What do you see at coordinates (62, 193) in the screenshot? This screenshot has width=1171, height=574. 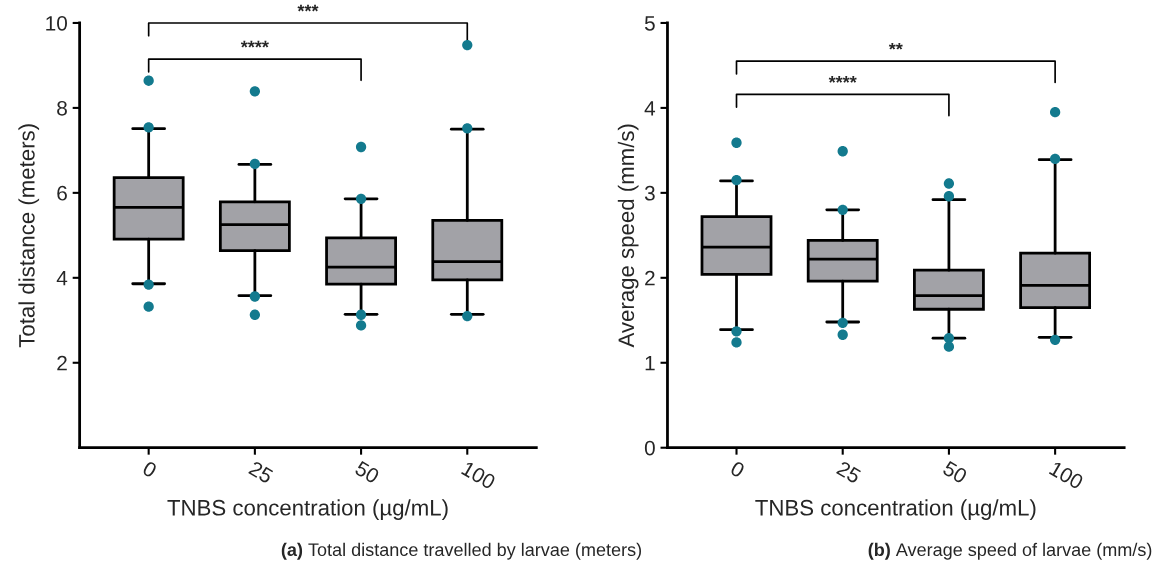 I see `y-tick-label: 6` at bounding box center [62, 193].